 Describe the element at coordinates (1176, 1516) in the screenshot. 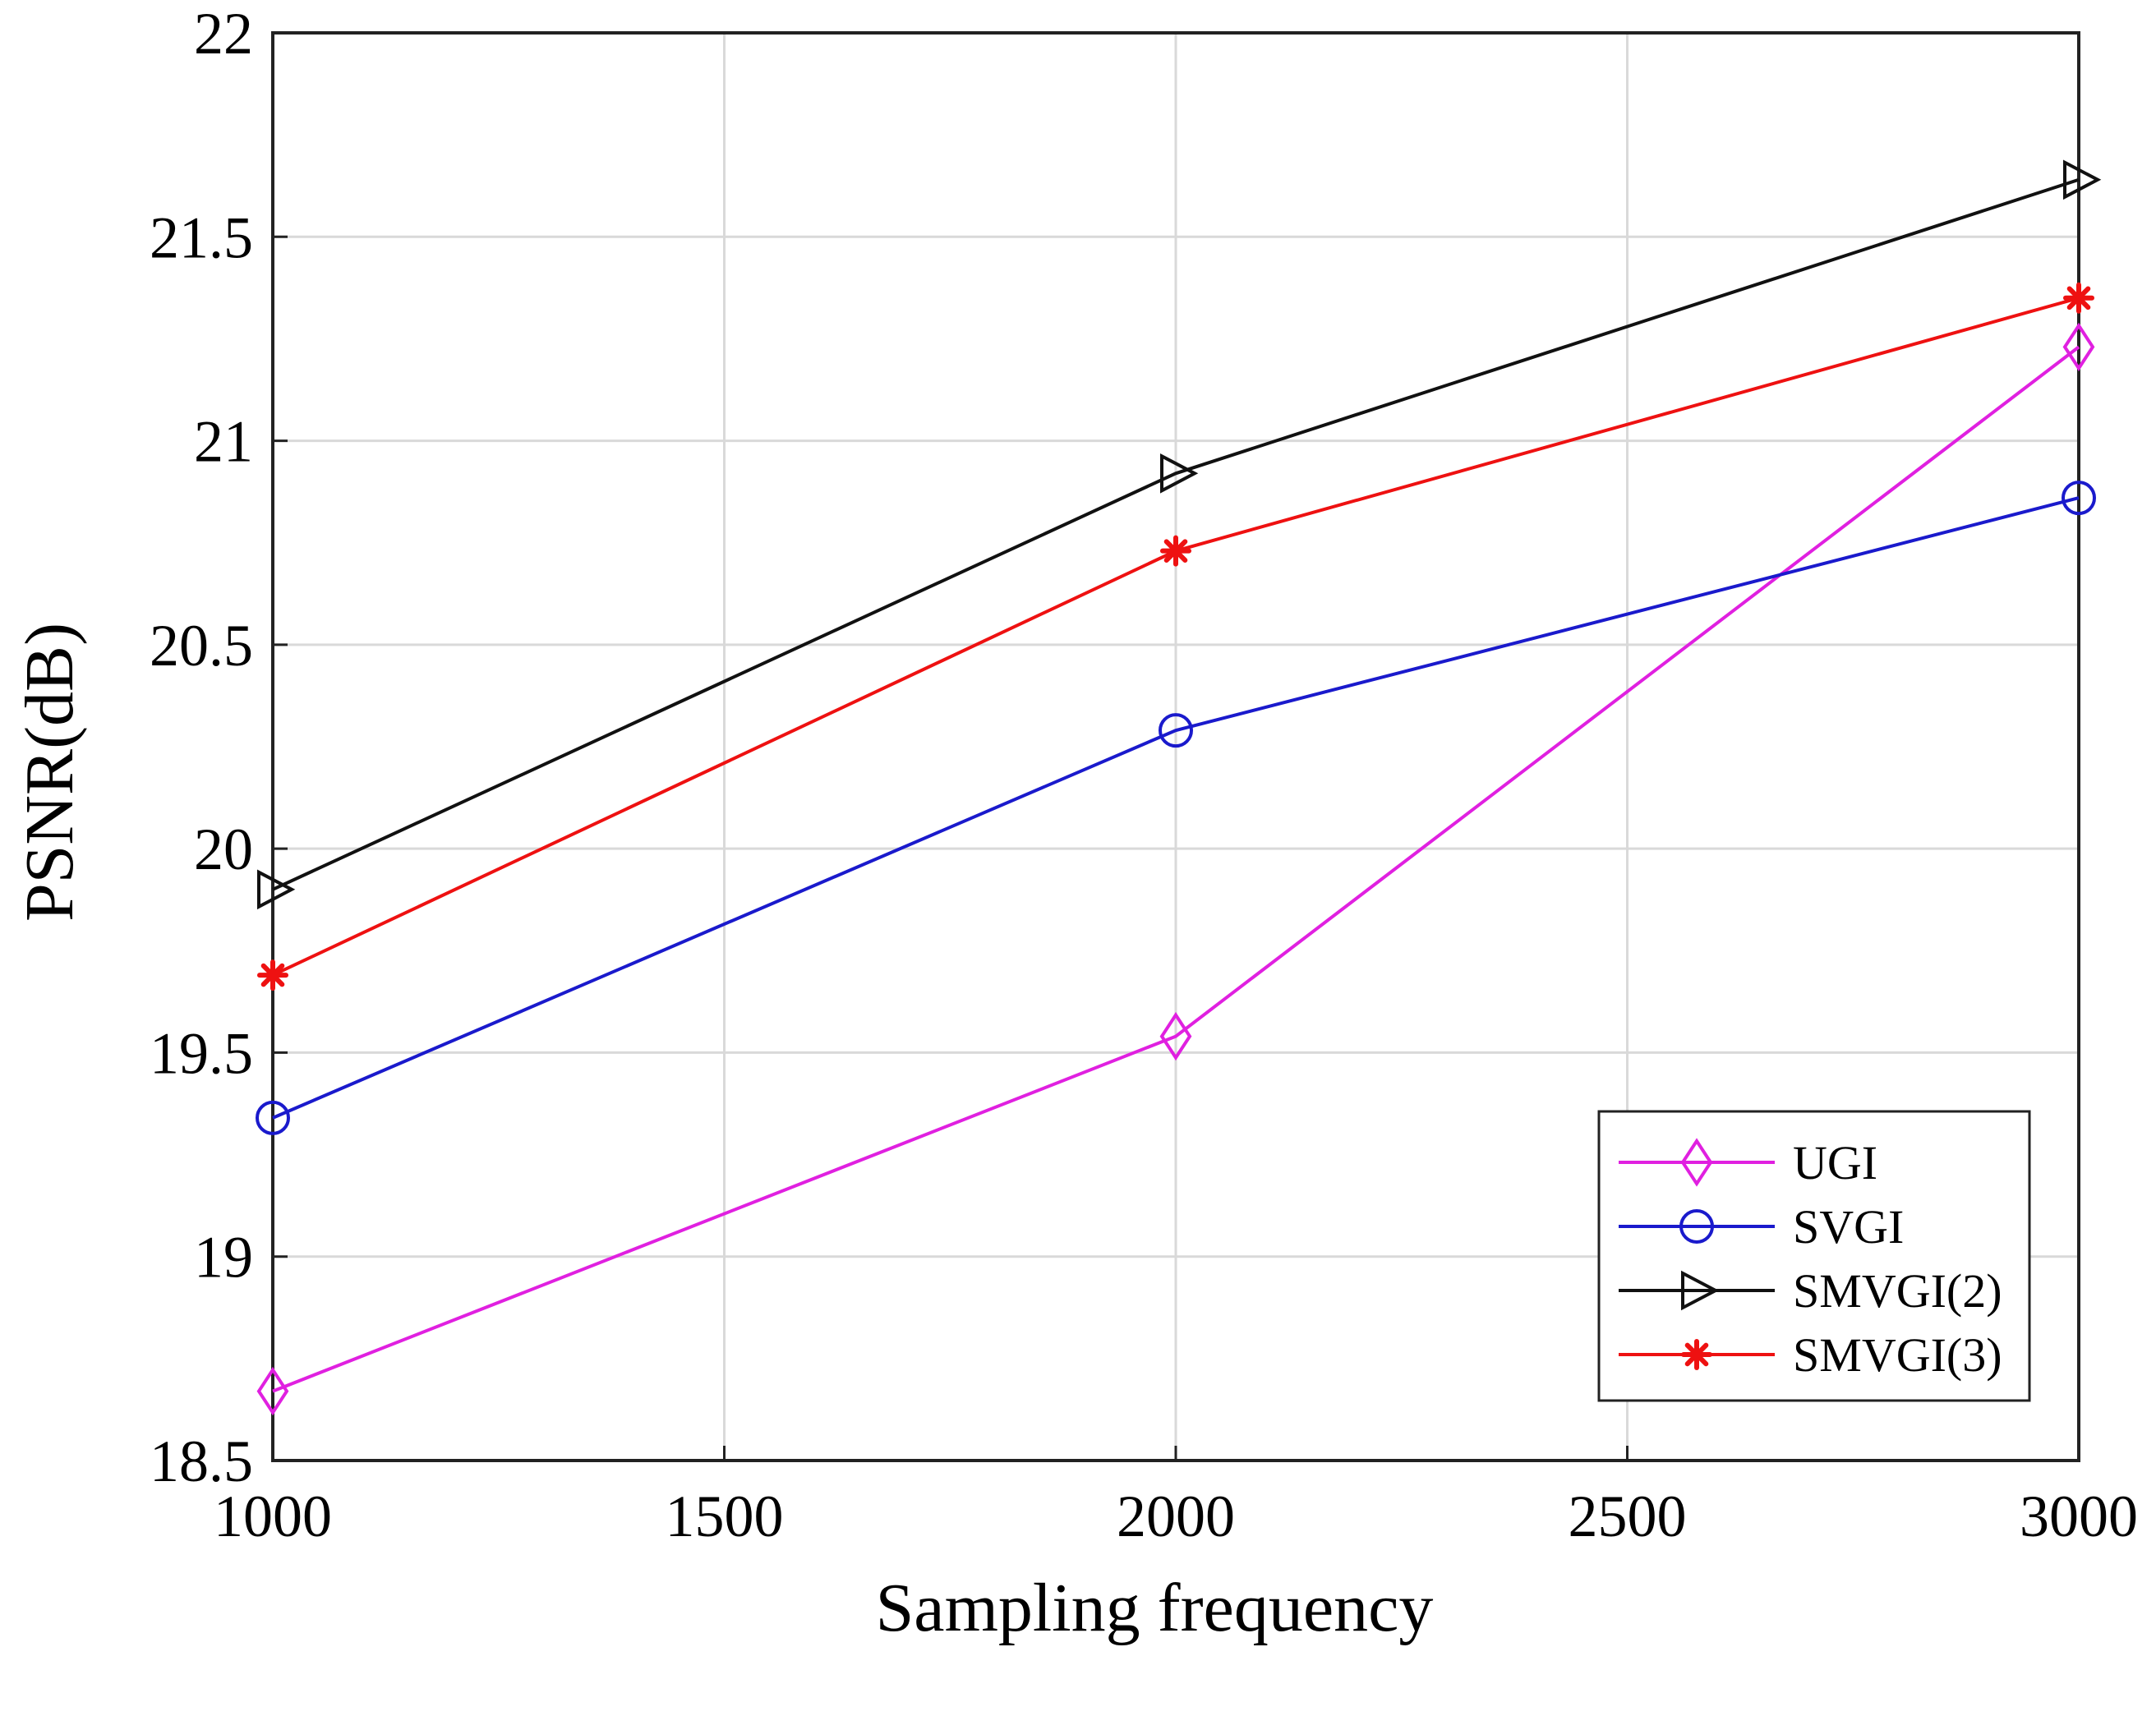

I see `x-tick-label: 2000` at that location.